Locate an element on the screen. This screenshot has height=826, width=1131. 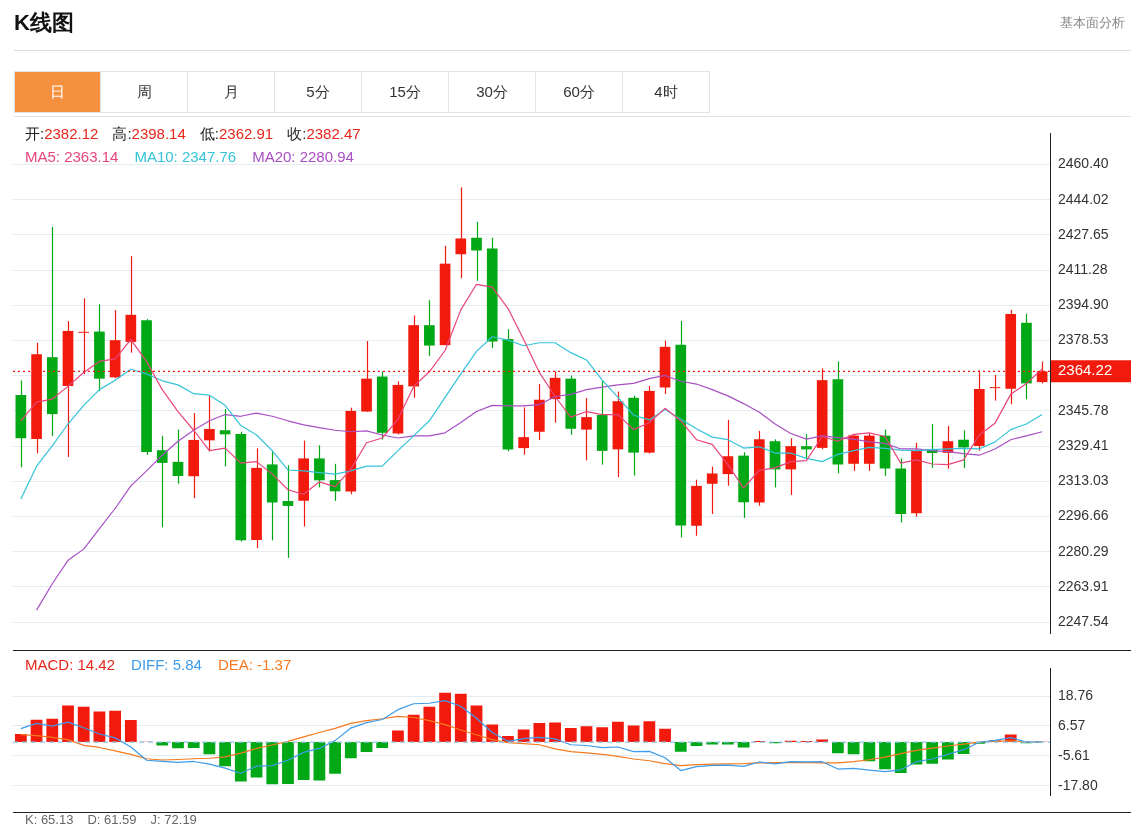
text: DEA: -1.37 is located at coordinates (254, 664).